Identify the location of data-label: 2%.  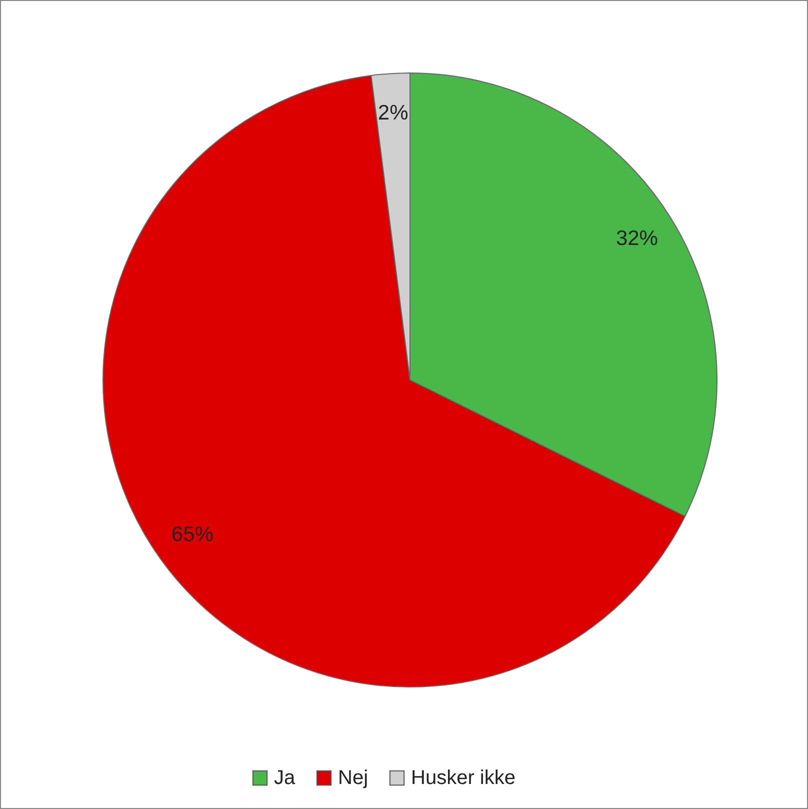
(393, 112).